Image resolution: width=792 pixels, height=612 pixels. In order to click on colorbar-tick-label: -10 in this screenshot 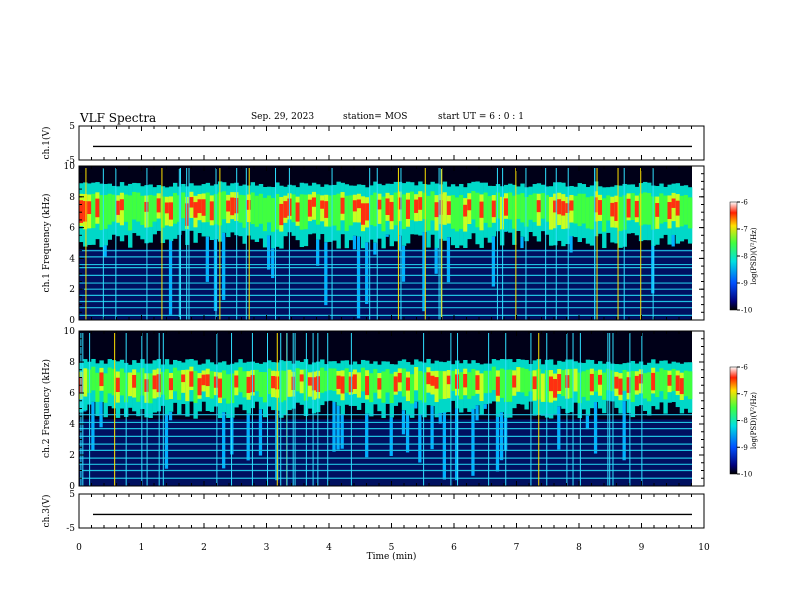, I will do `click(746, 311)`.